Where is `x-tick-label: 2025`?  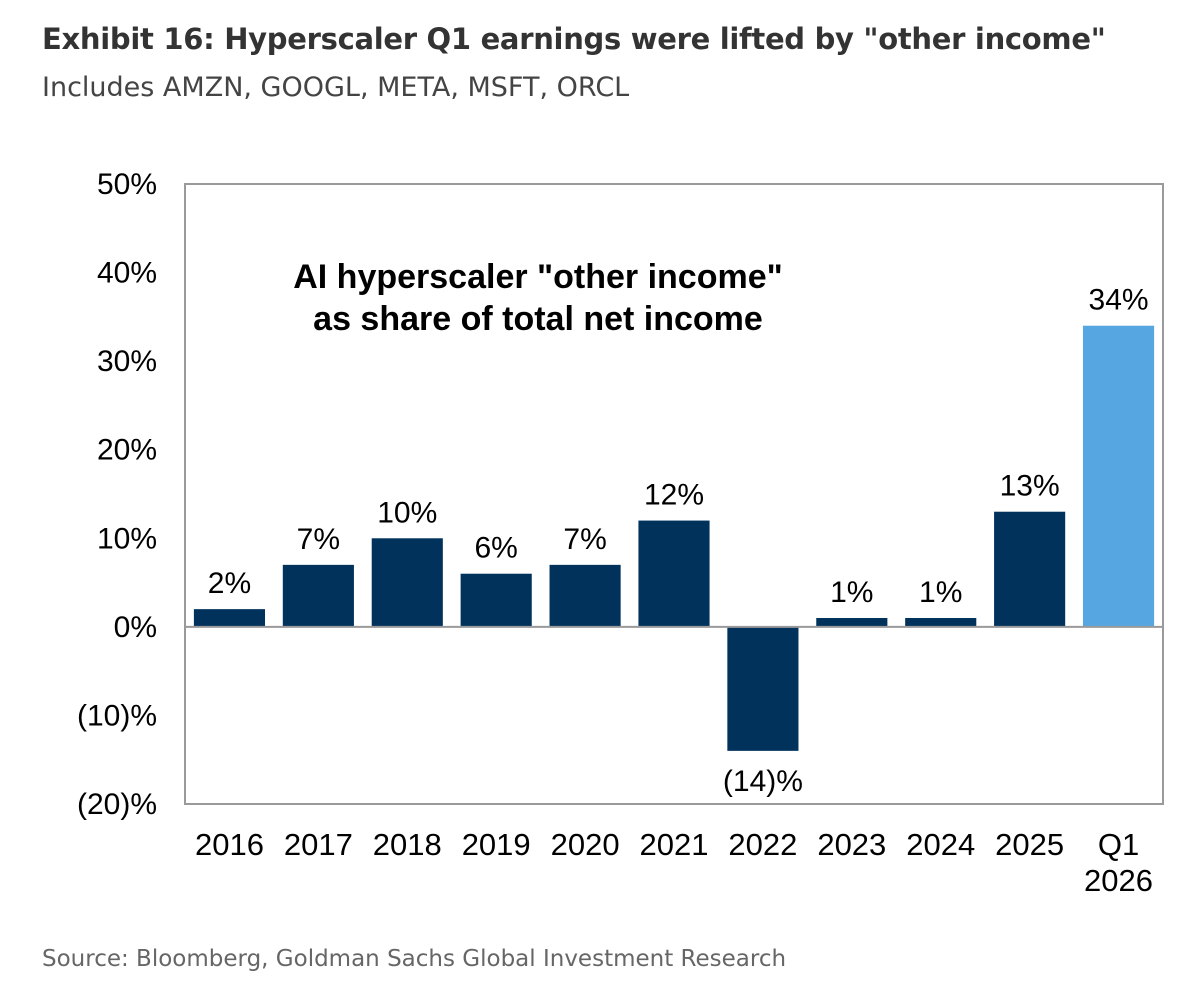
x-tick-label: 2025 is located at coordinates (1029, 844).